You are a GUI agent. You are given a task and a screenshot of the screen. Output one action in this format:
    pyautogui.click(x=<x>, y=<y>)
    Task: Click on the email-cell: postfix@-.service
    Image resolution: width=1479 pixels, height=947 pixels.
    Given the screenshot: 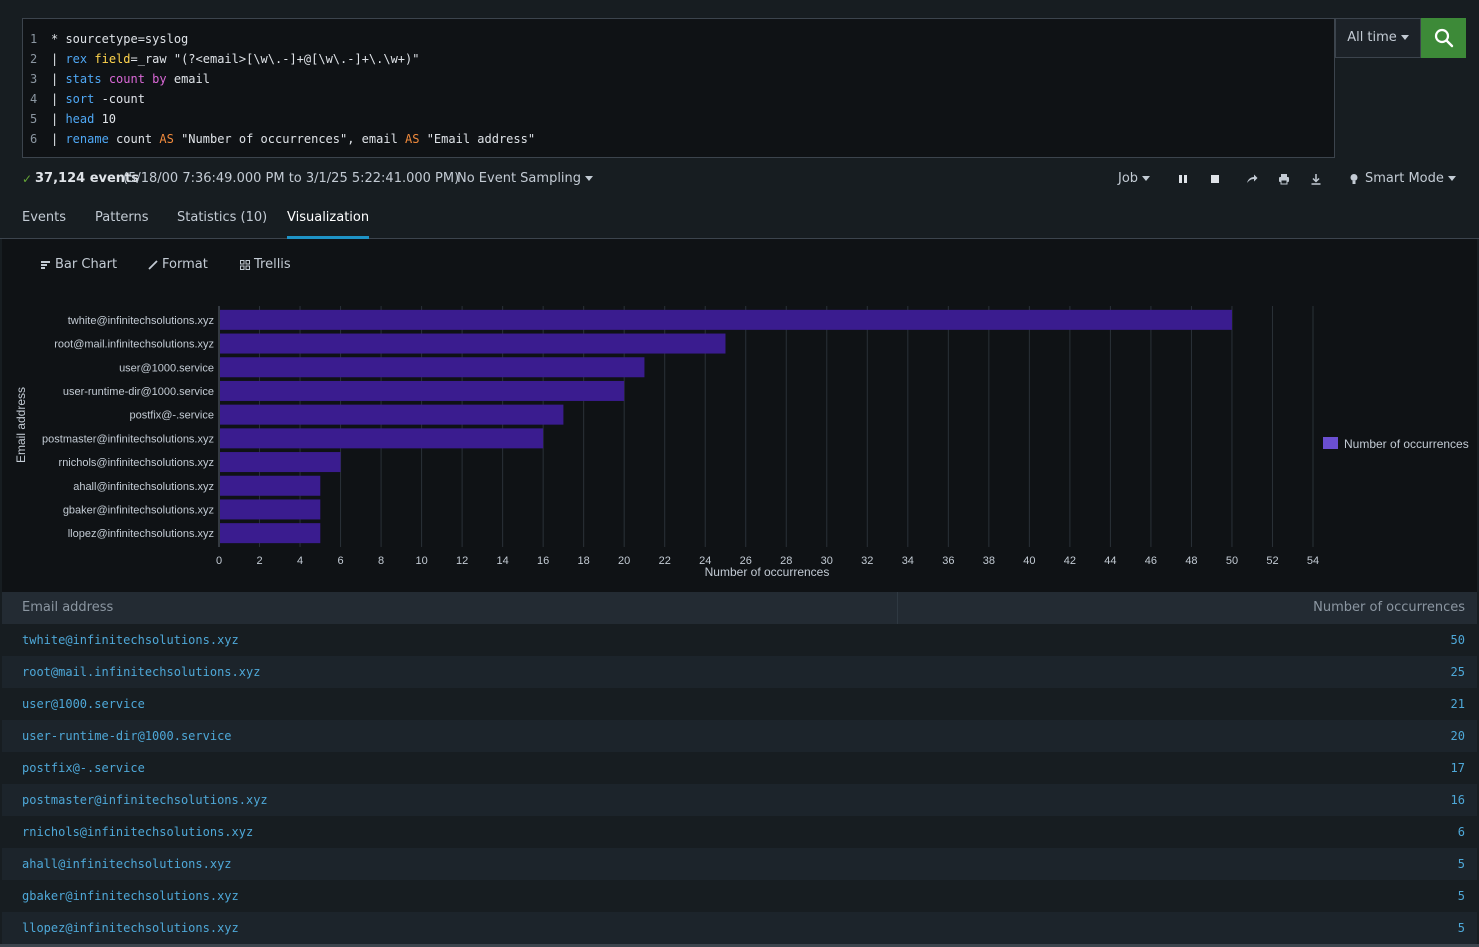 What is the action you would take?
    pyautogui.click(x=83, y=768)
    